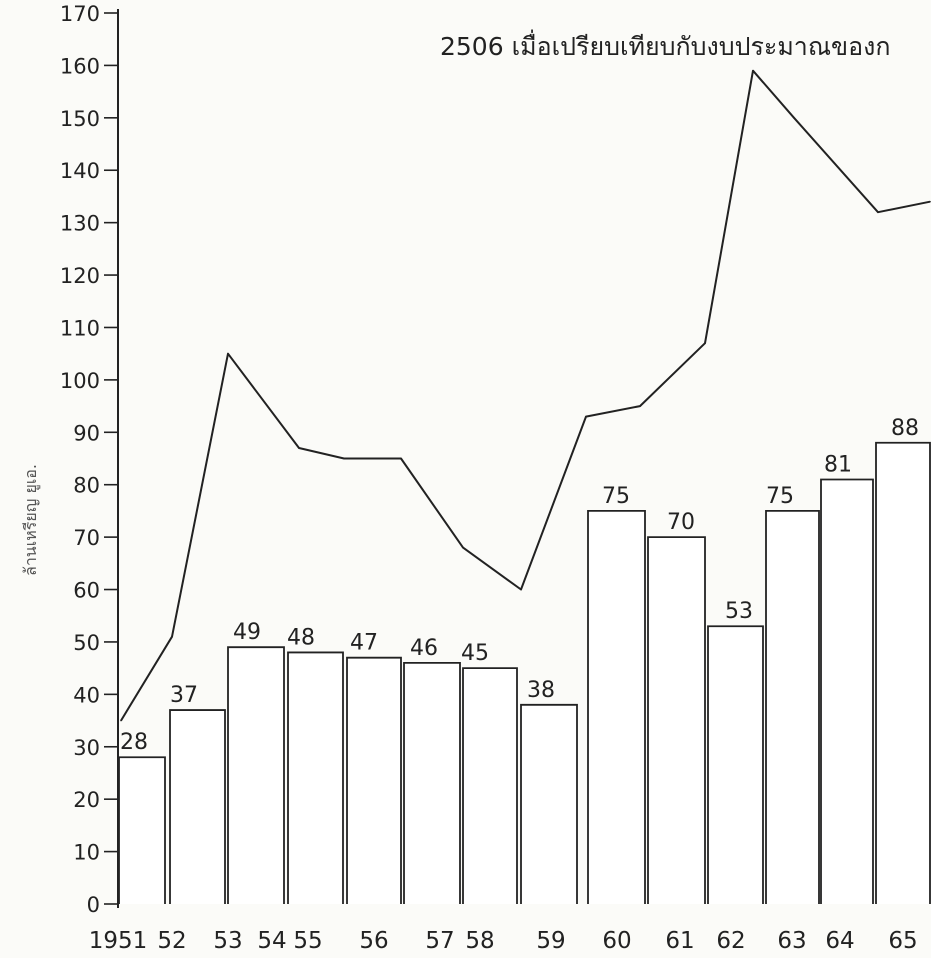 This screenshot has width=931, height=958. Describe the element at coordinates (80, 276) in the screenshot. I see `y-tick-label: 120` at that location.